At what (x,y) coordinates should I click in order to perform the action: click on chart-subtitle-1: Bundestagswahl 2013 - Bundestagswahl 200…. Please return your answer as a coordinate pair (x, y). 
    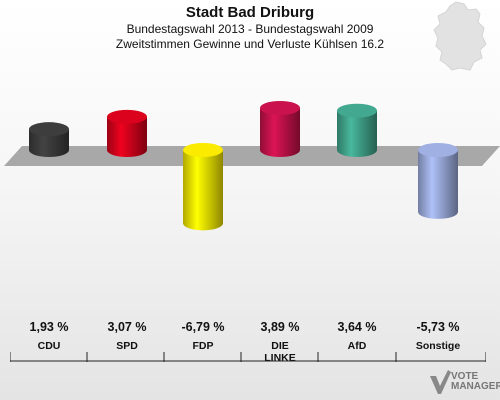
    Looking at the image, I should click on (250, 29).